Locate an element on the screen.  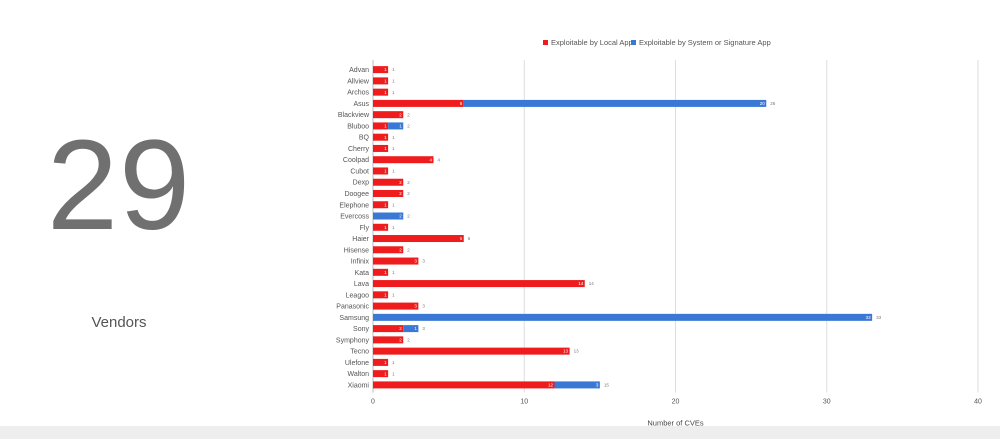
bar-value-label: 20 is located at coordinates (763, 103).